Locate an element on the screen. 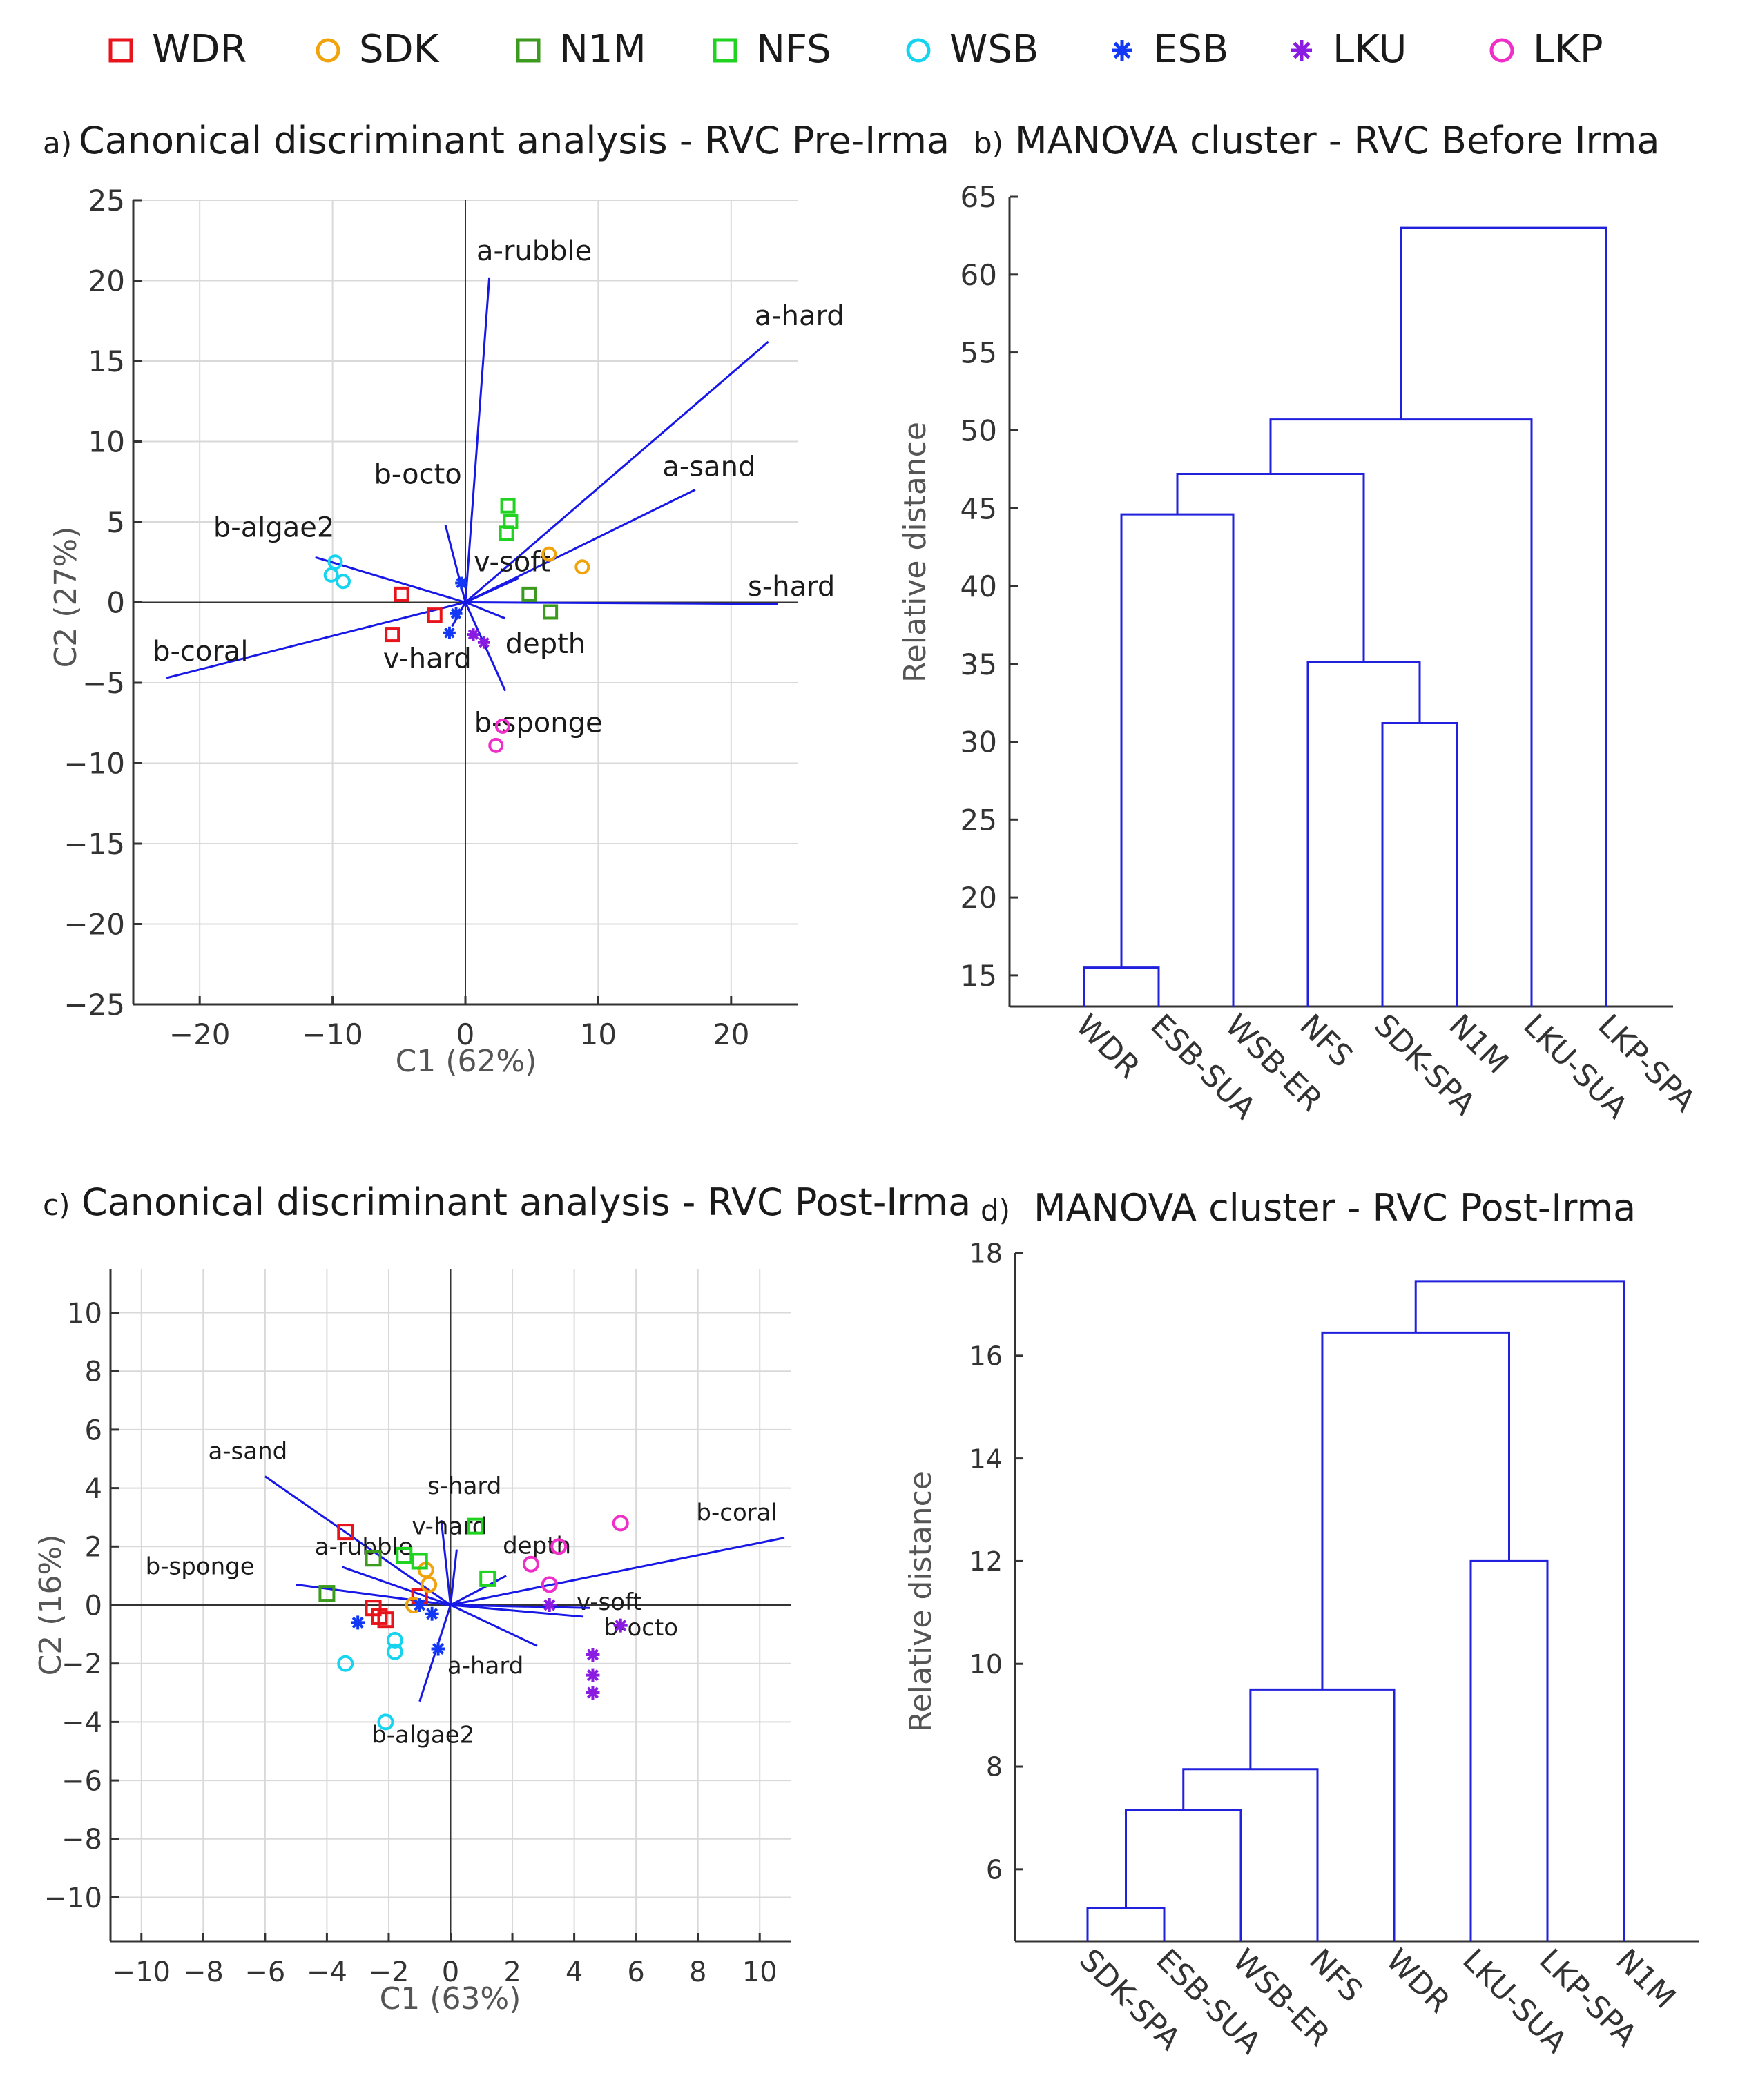 This screenshot has width=1738, height=2100. vector-label-c-depth: depth is located at coordinates (537, 1546).